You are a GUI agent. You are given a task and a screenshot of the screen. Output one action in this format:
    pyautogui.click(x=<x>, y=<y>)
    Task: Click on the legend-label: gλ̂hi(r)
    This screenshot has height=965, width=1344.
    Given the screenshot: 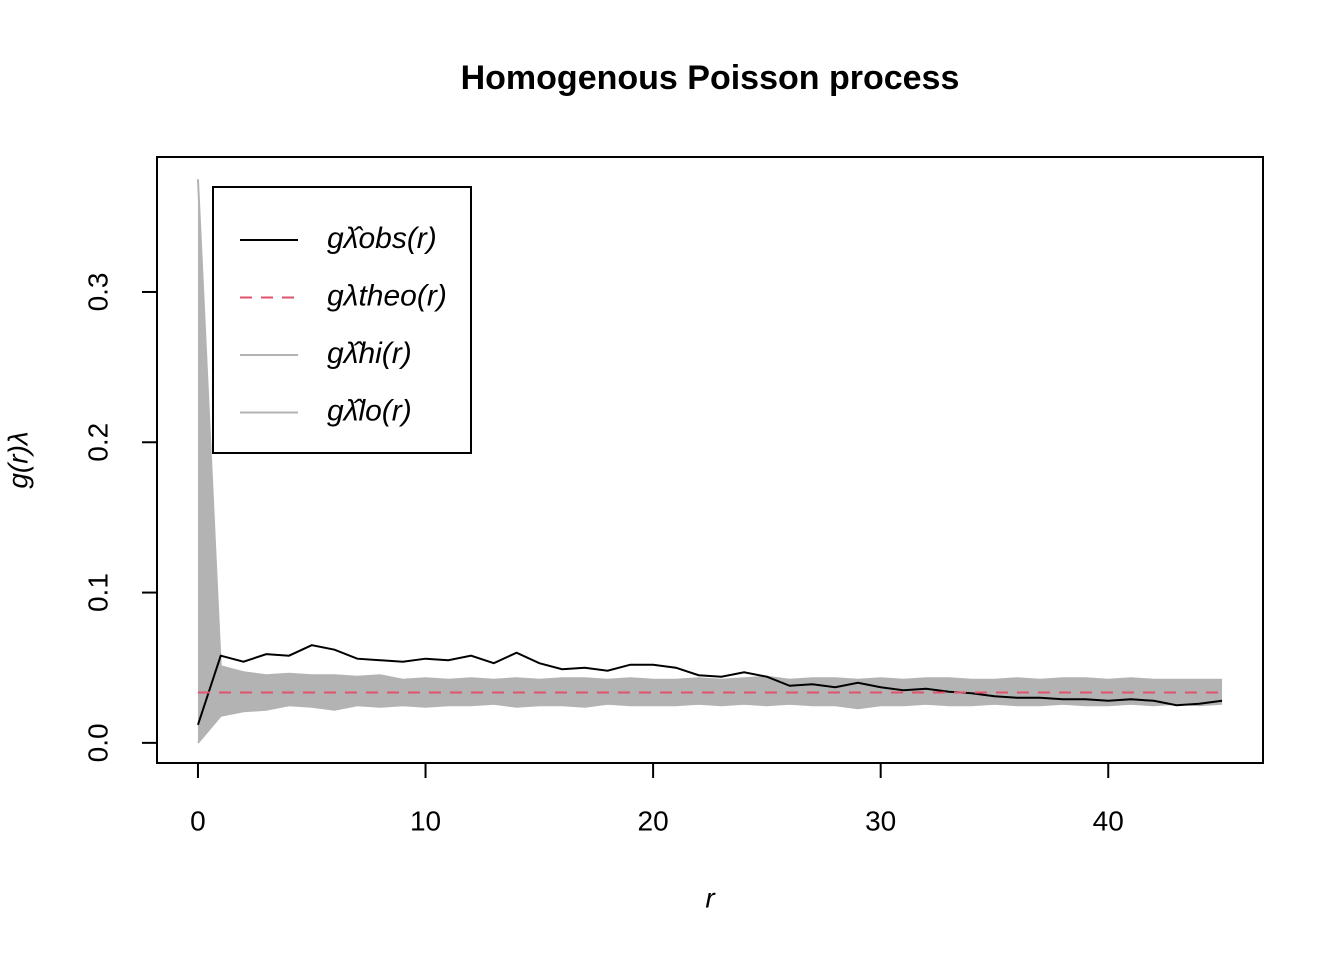 What is the action you would take?
    pyautogui.click(x=369, y=353)
    